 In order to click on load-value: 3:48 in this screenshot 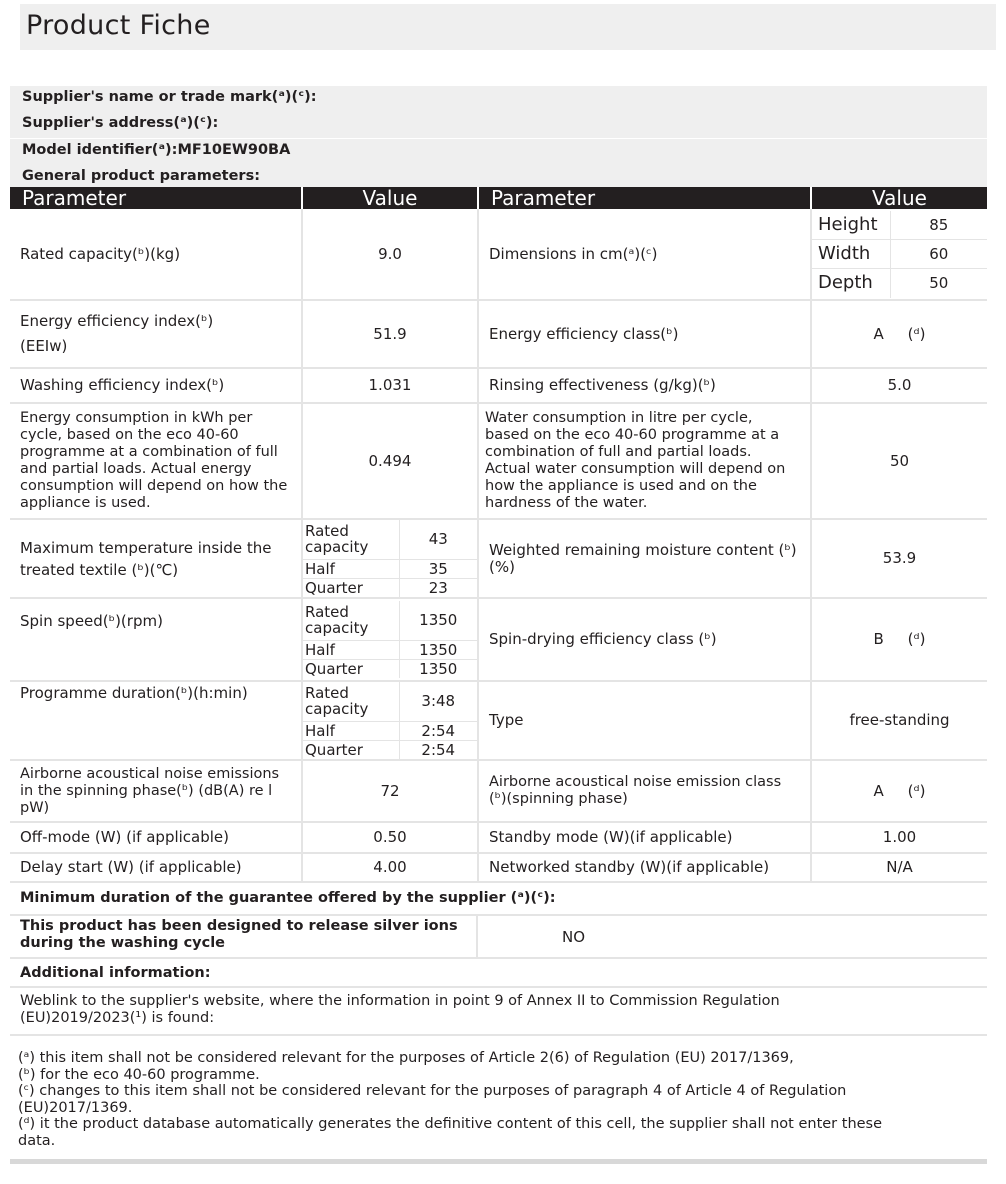, I will do `click(438, 702)`.